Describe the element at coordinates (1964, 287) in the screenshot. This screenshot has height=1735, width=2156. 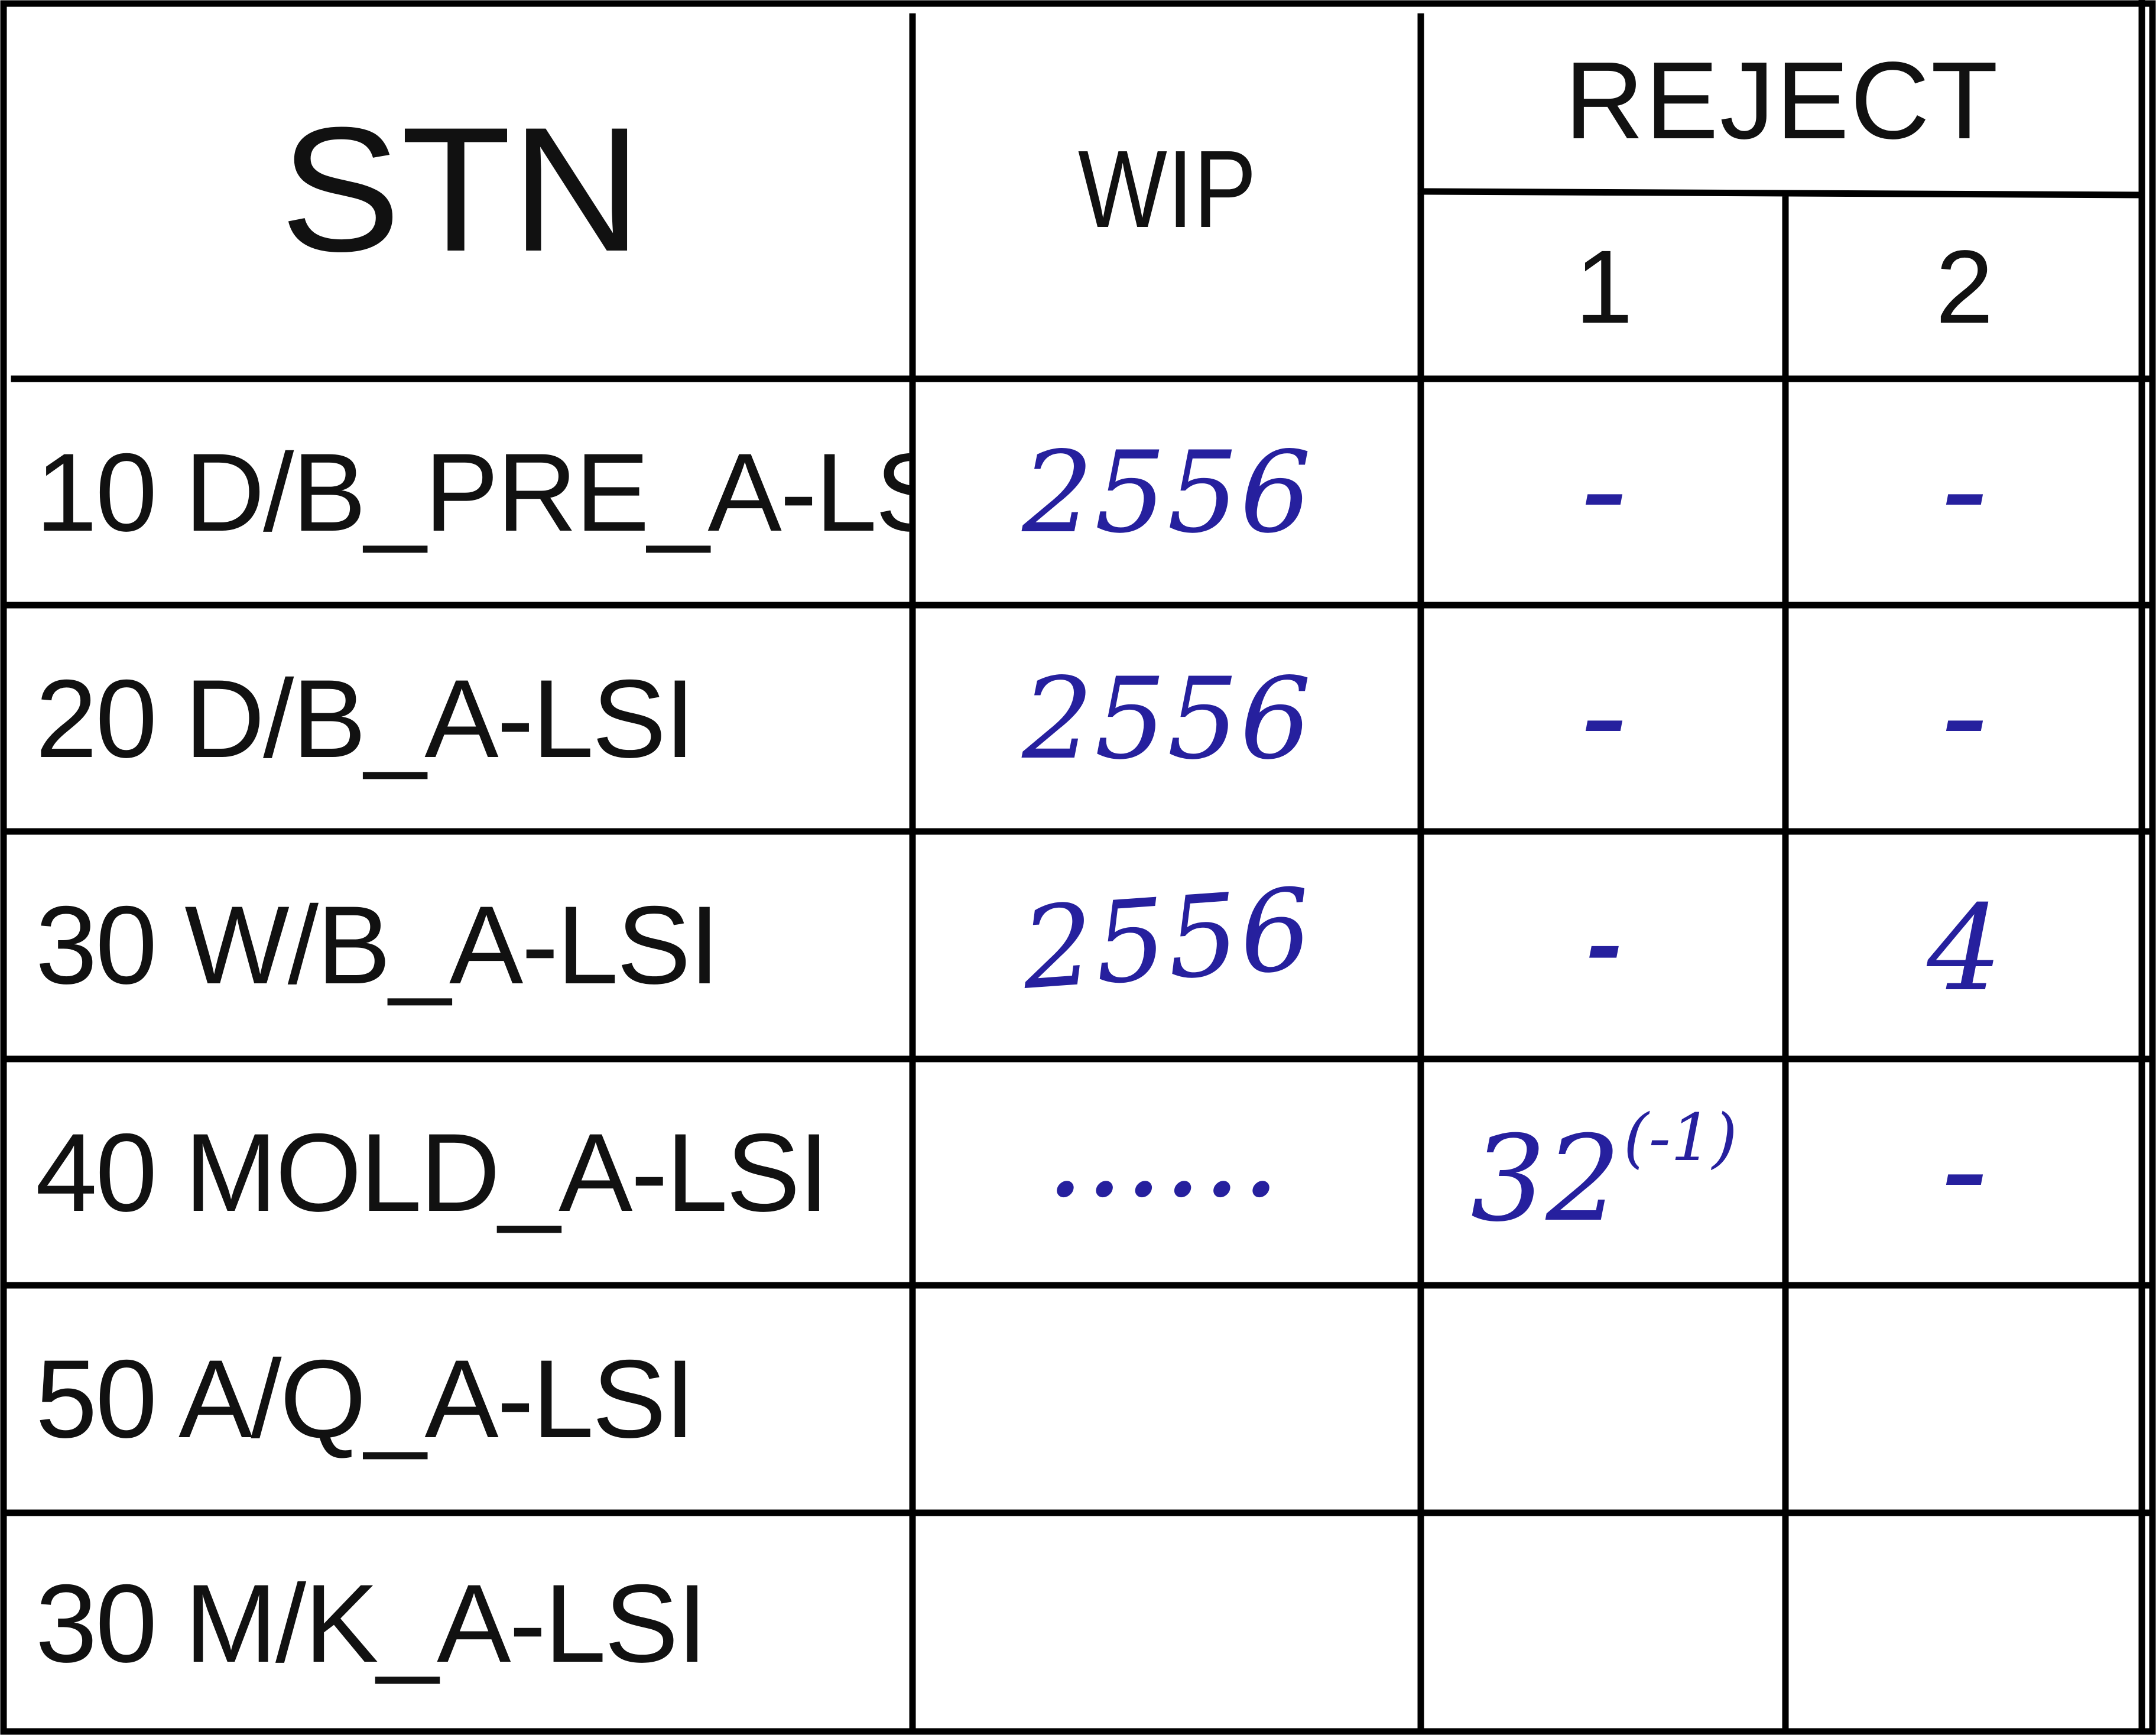
I see `header-reject-2: 2` at that location.